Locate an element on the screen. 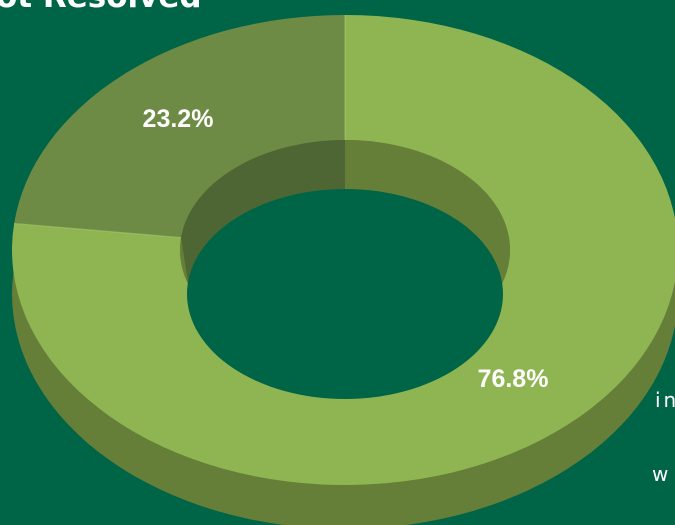 This screenshot has height=525, width=675. slice-label-large: 76.8% is located at coordinates (513, 379).